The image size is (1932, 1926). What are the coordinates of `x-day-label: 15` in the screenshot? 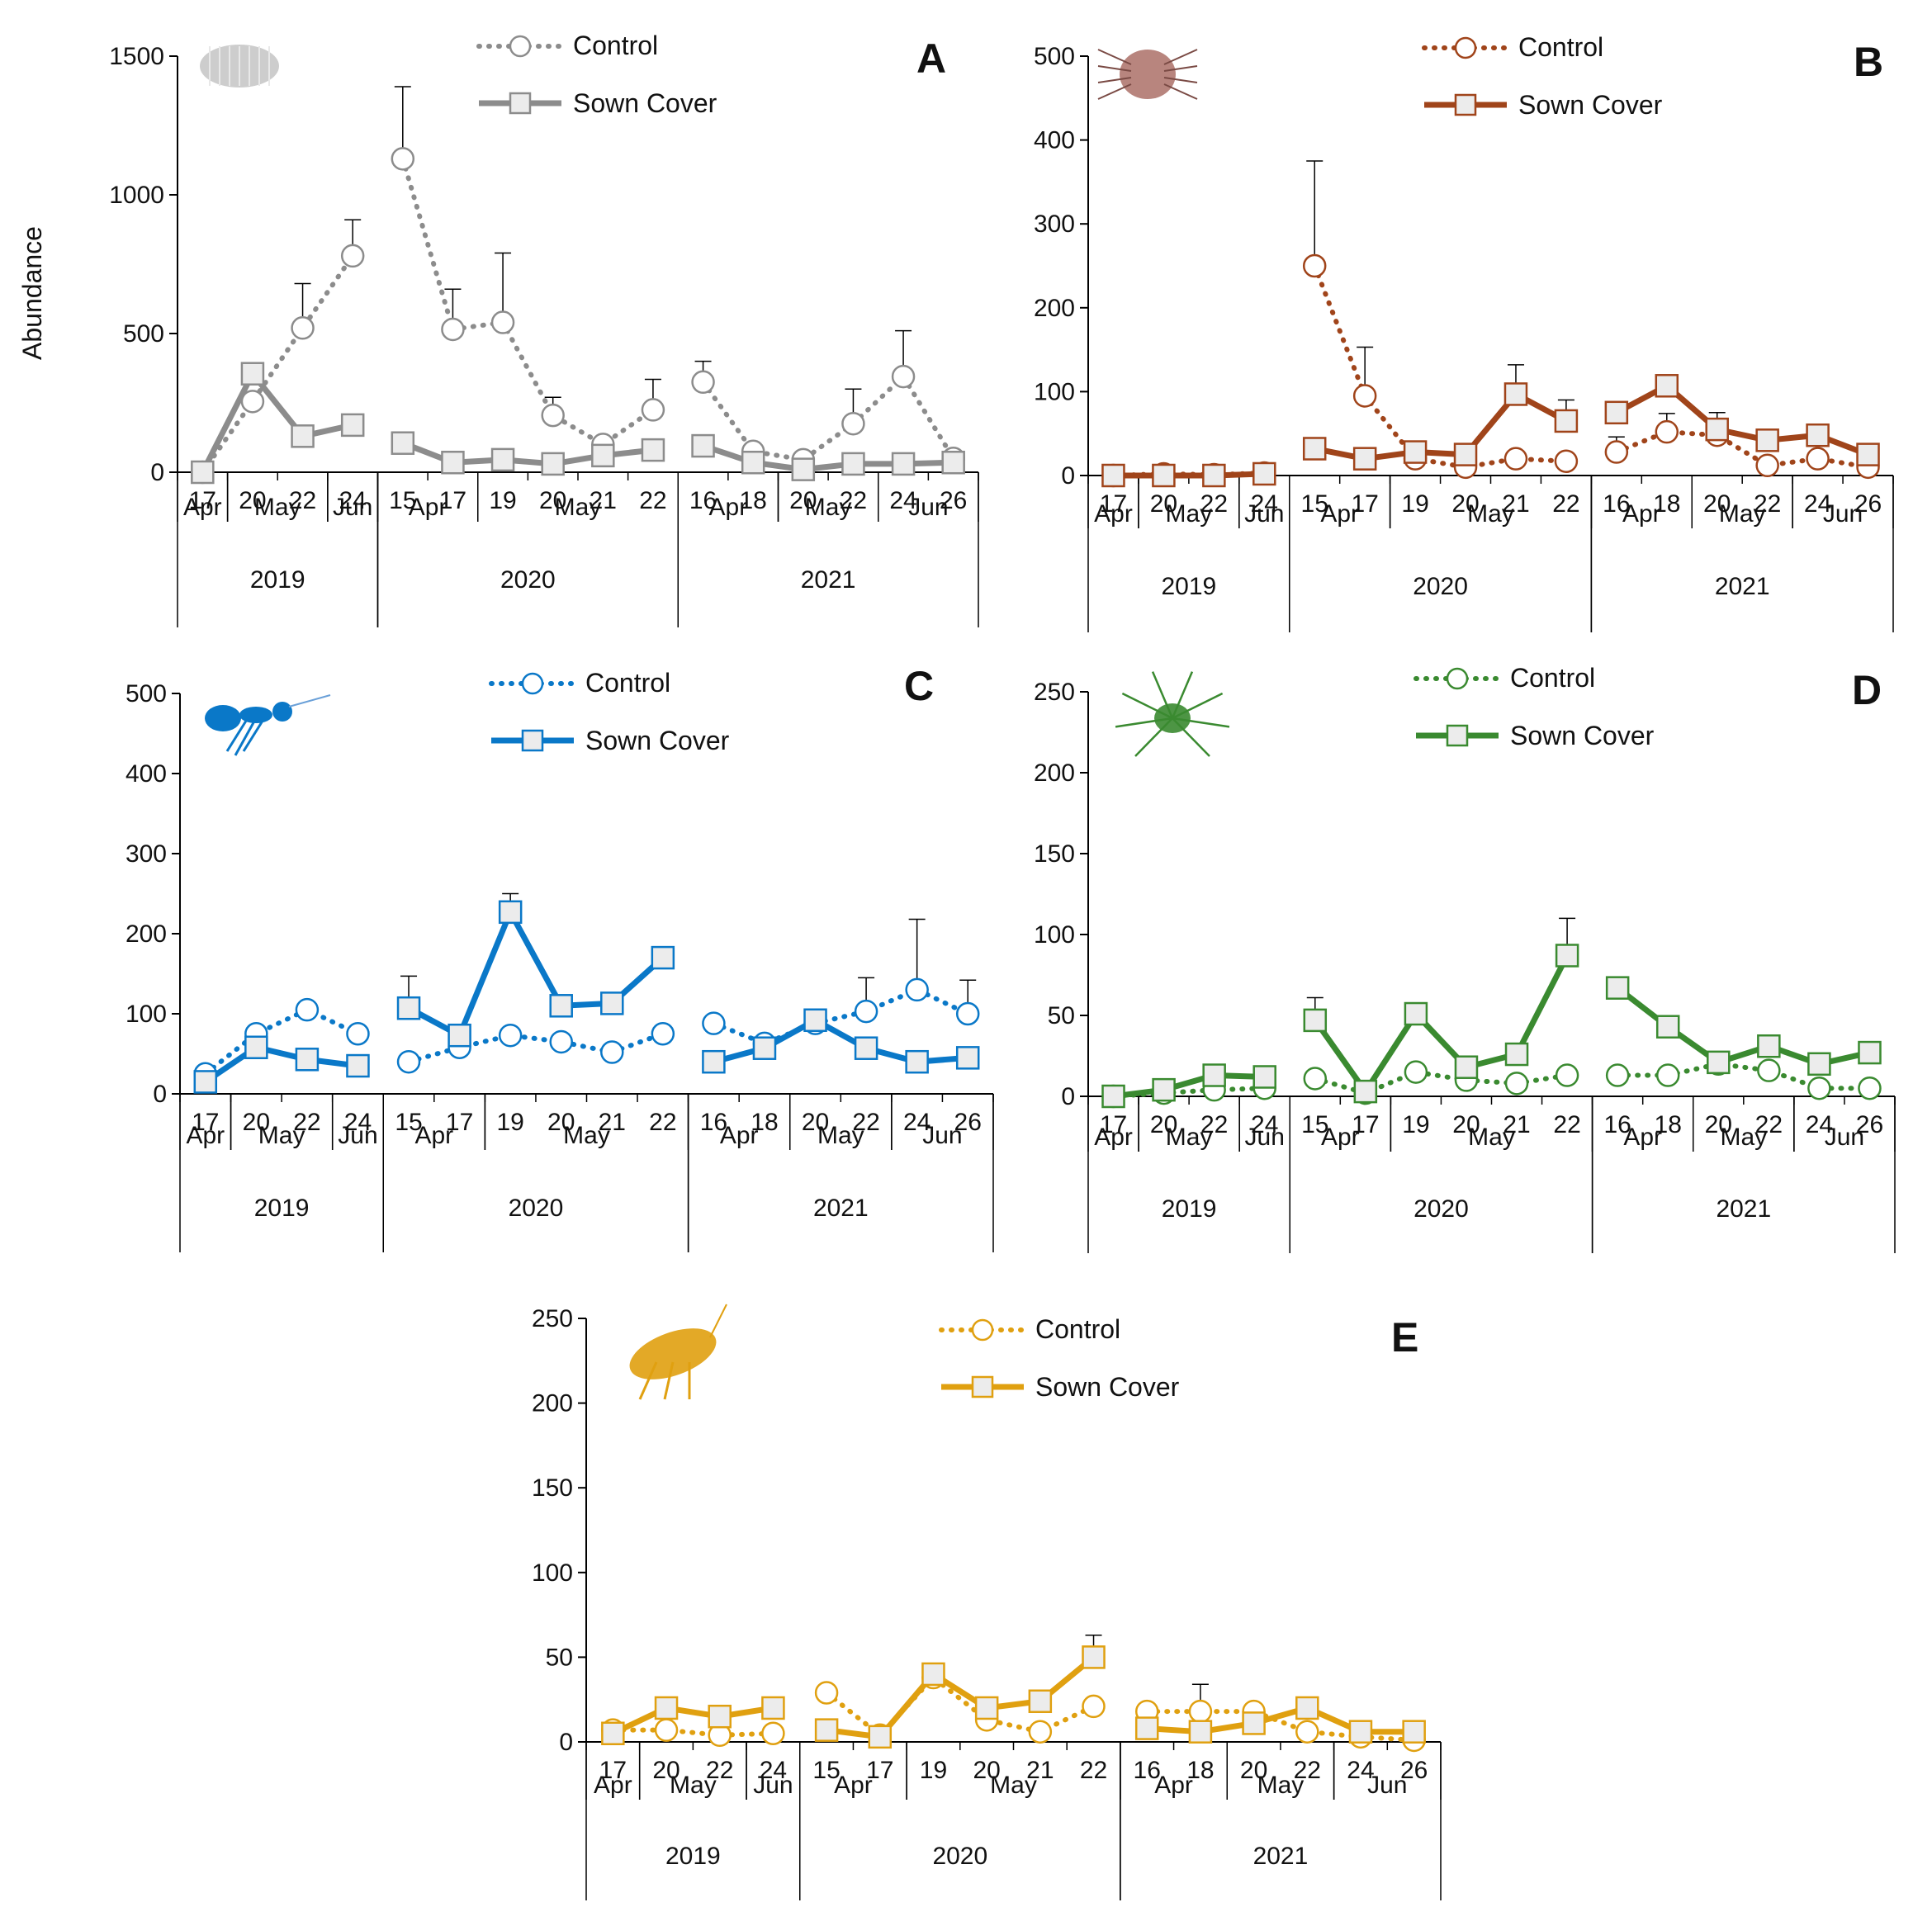 It's located at (402, 500).